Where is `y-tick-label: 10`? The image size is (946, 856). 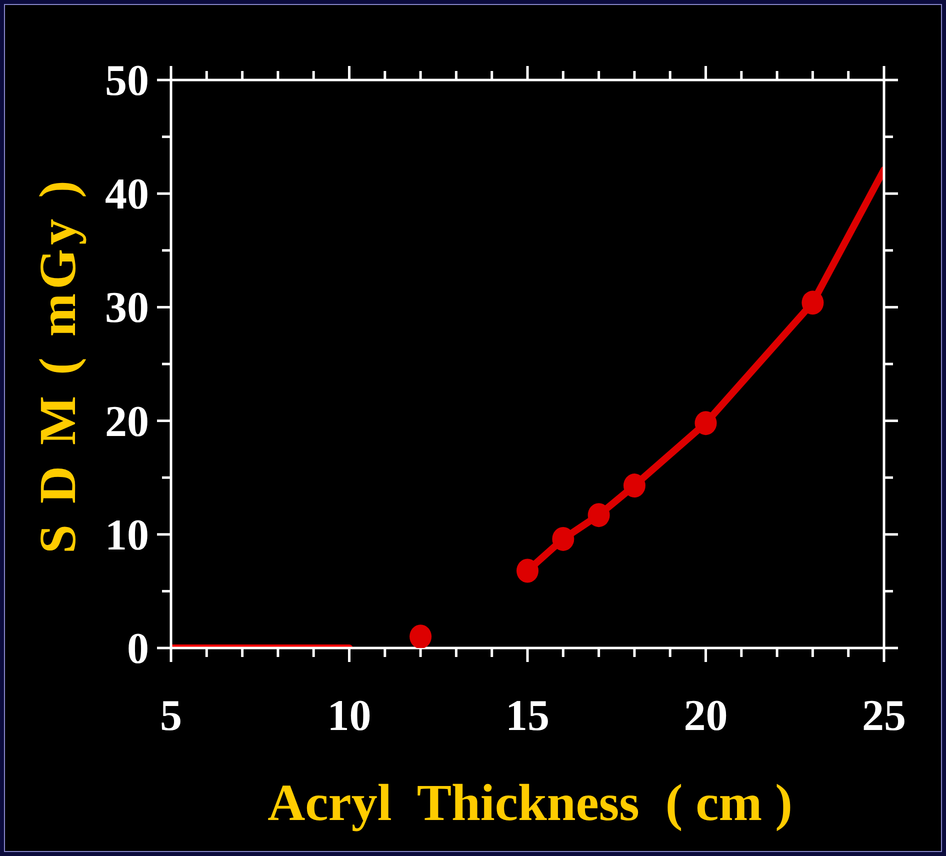
y-tick-label: 10 is located at coordinates (127, 535).